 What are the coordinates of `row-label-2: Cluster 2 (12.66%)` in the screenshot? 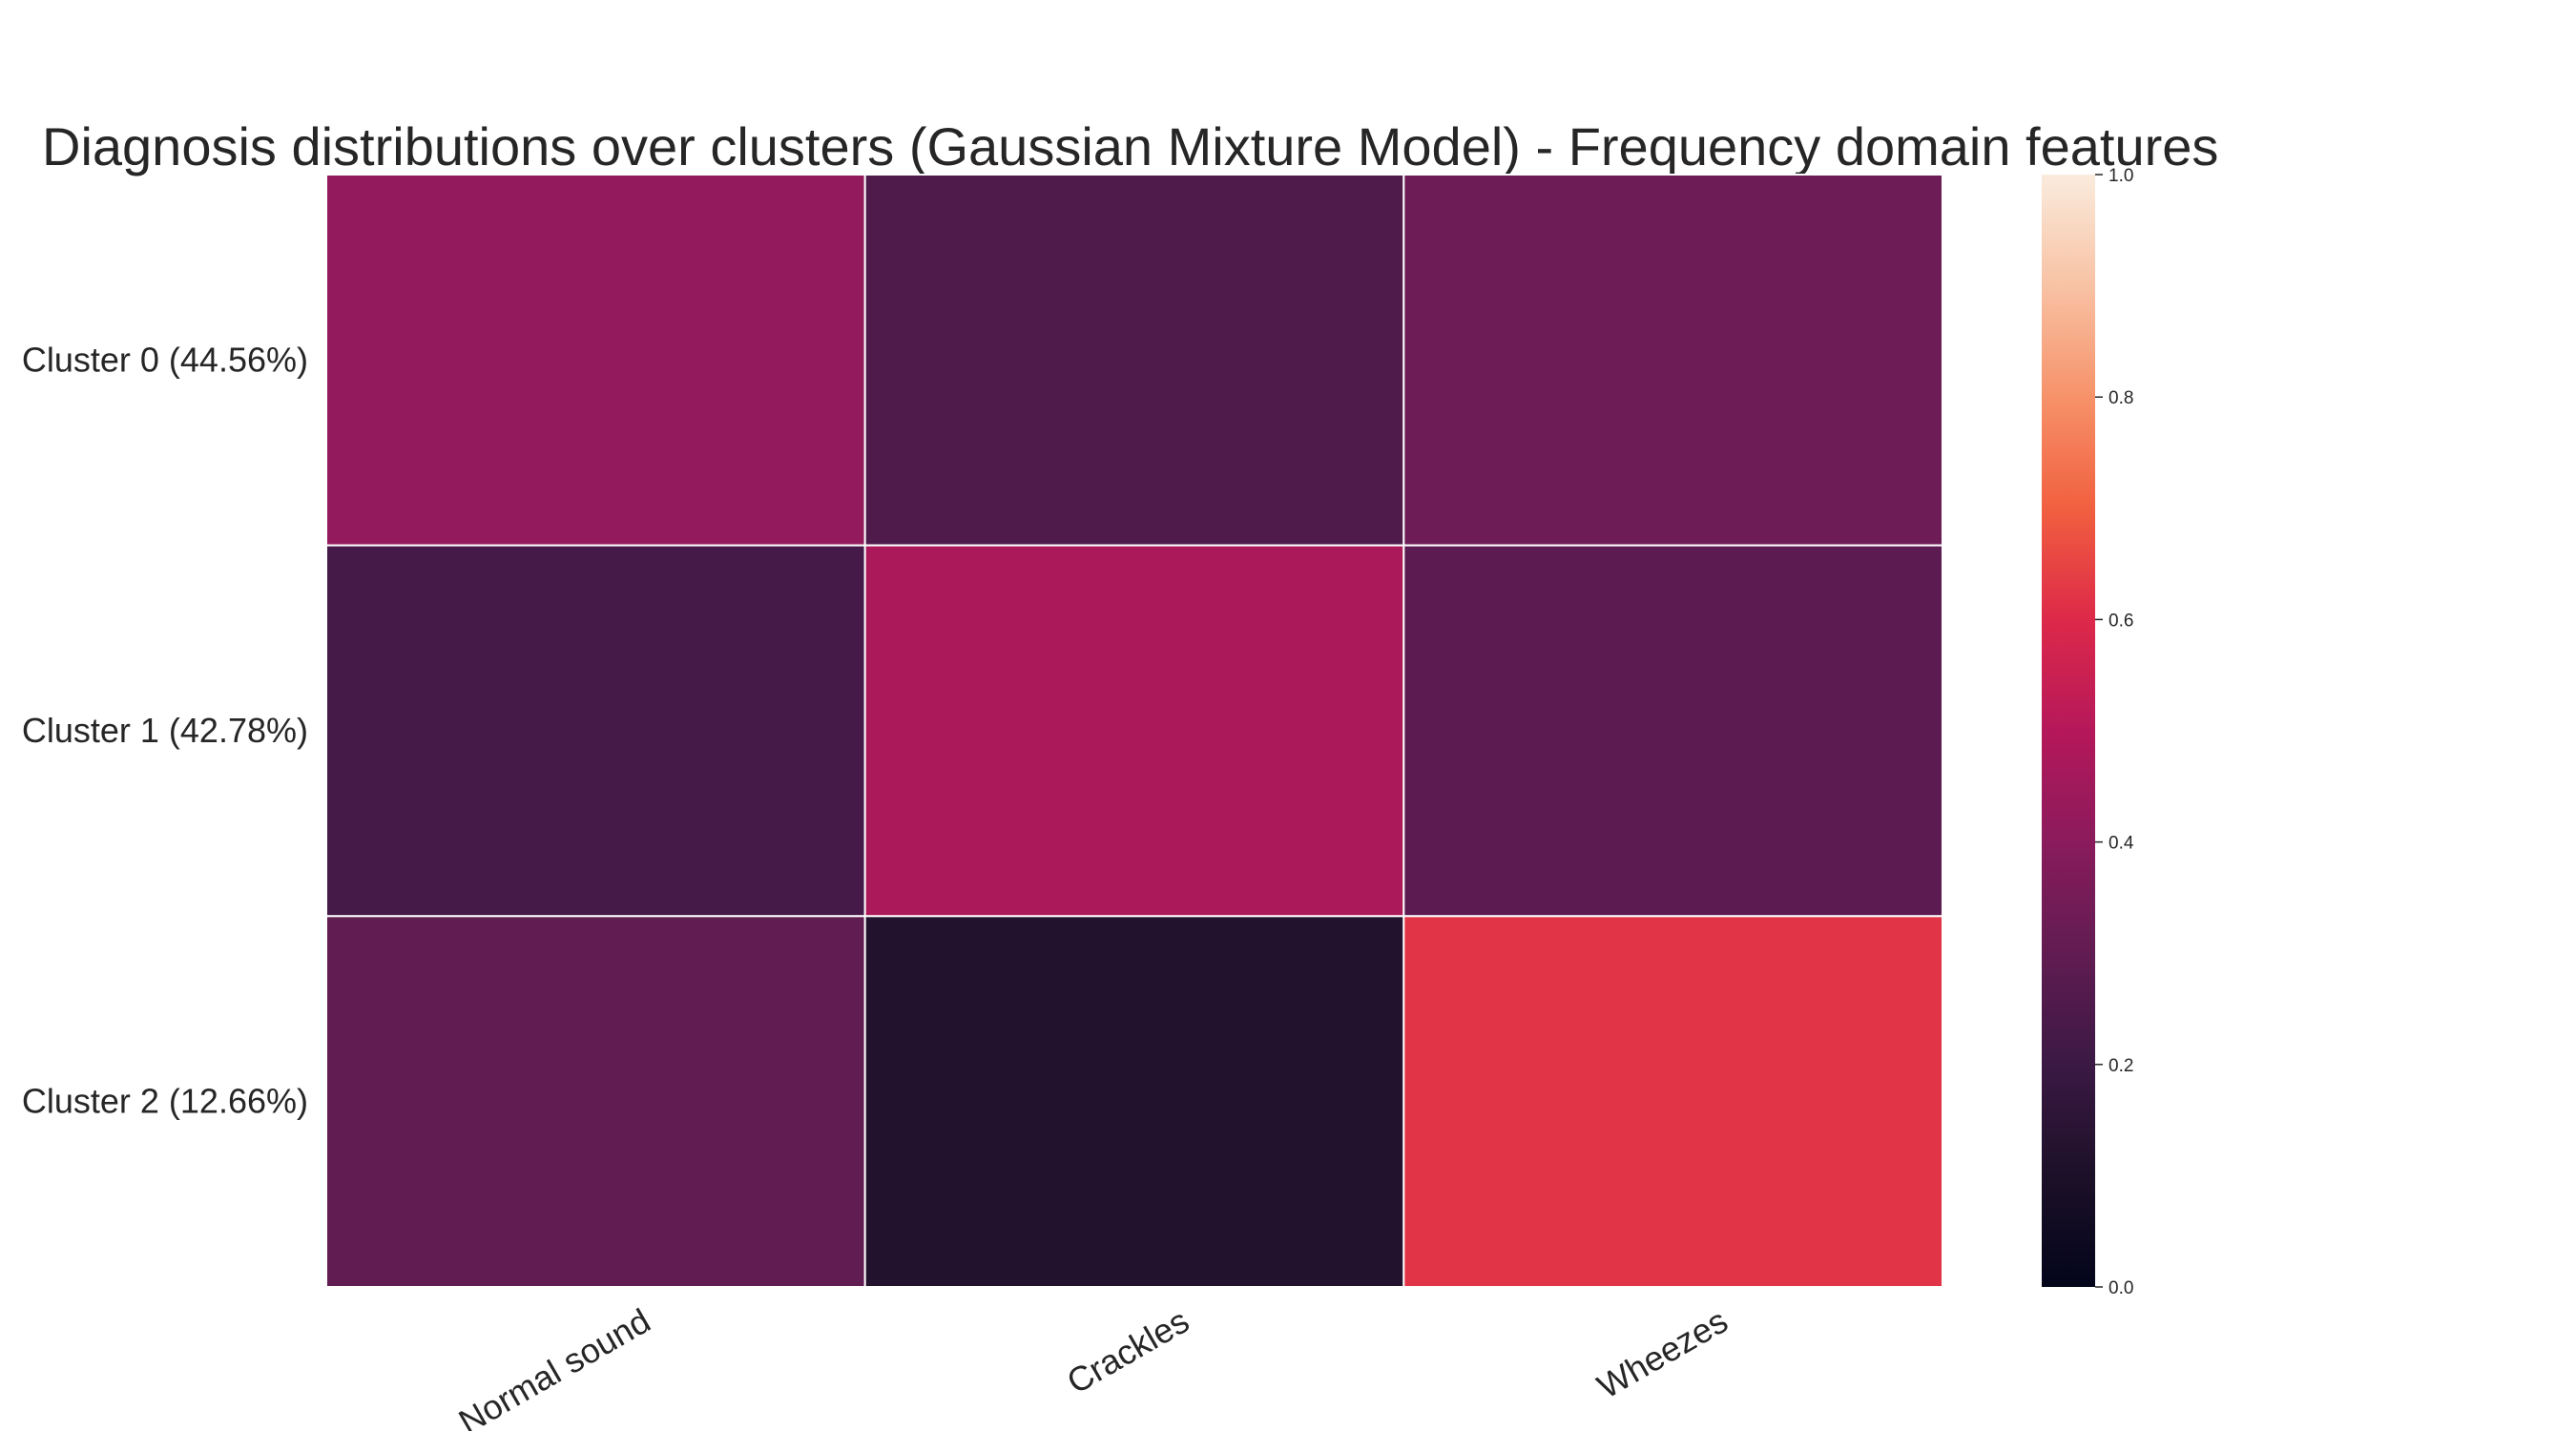 It's located at (165, 1101).